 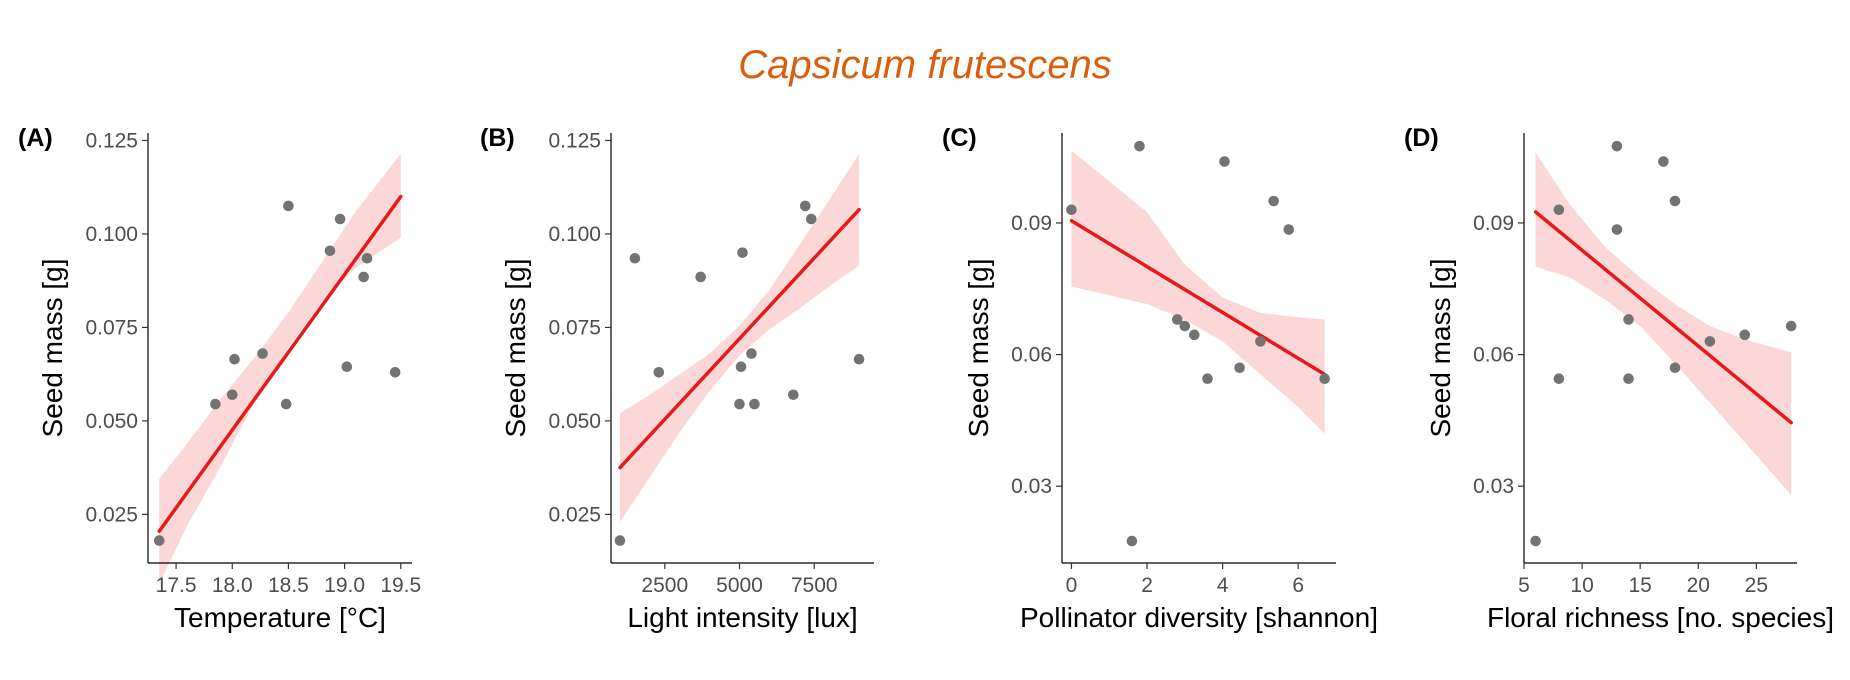 What do you see at coordinates (344, 585) in the screenshot?
I see `x-tick-label: 19.0` at bounding box center [344, 585].